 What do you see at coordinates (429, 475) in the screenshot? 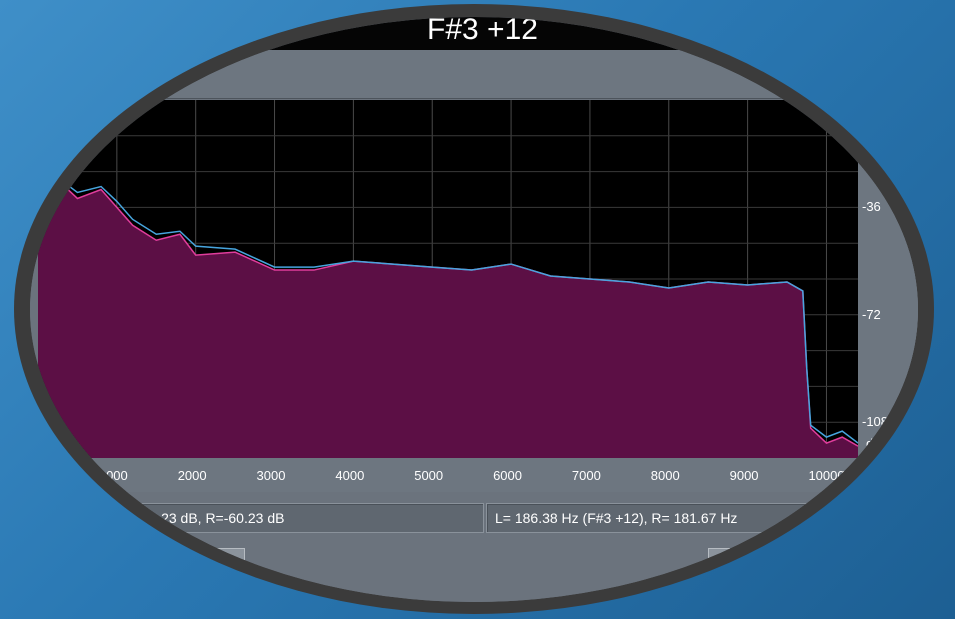
I see `x-tick-label: 5000` at bounding box center [429, 475].